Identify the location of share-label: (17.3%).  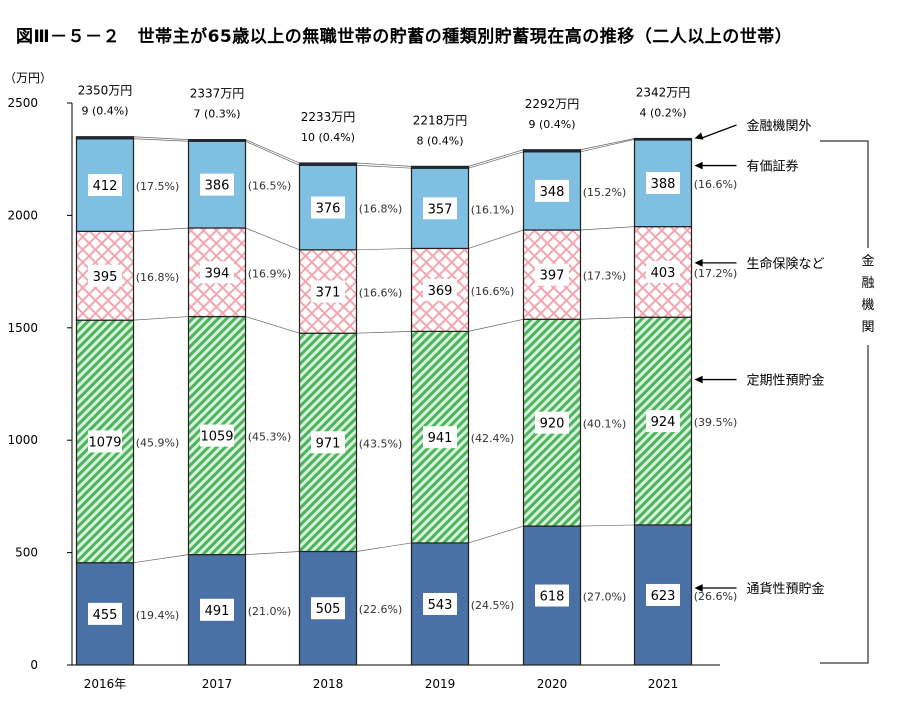
(605, 276).